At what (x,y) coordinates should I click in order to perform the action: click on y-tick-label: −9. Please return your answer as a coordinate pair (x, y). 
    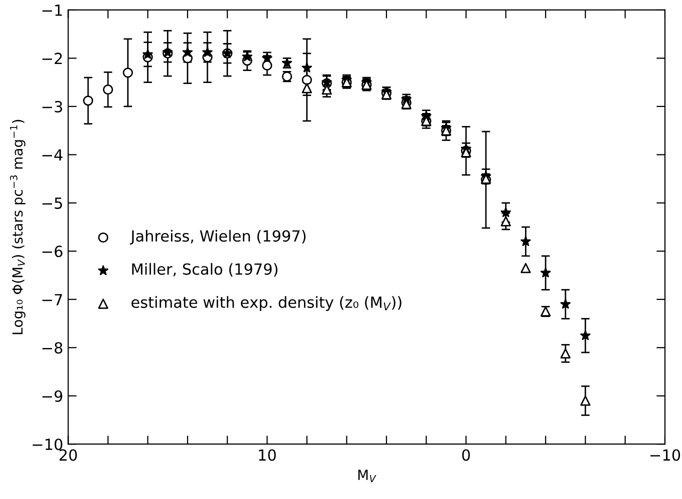
    Looking at the image, I should click on (52, 396).